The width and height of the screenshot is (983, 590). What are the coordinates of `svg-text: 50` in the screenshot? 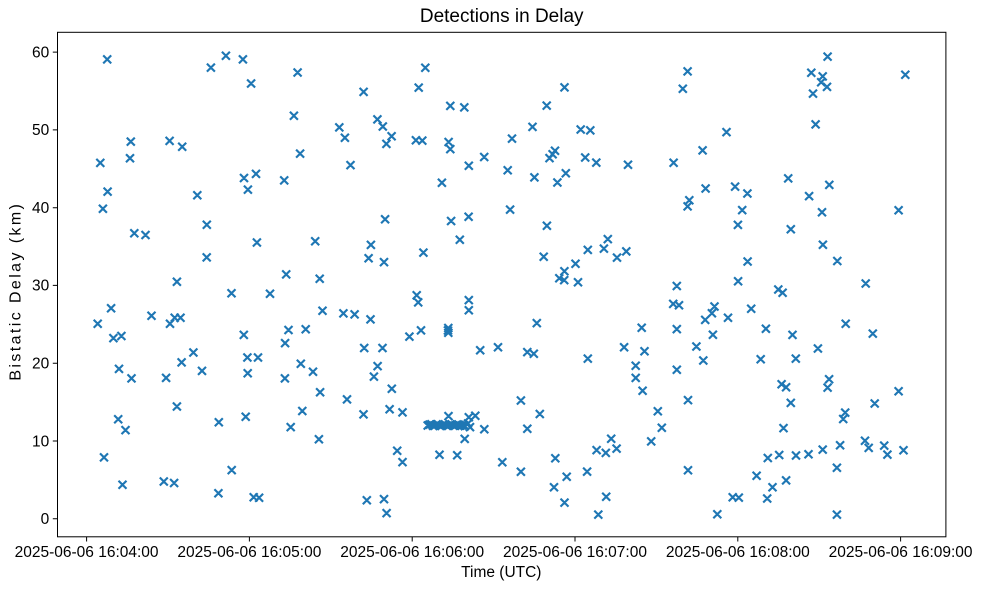 It's located at (41, 130).